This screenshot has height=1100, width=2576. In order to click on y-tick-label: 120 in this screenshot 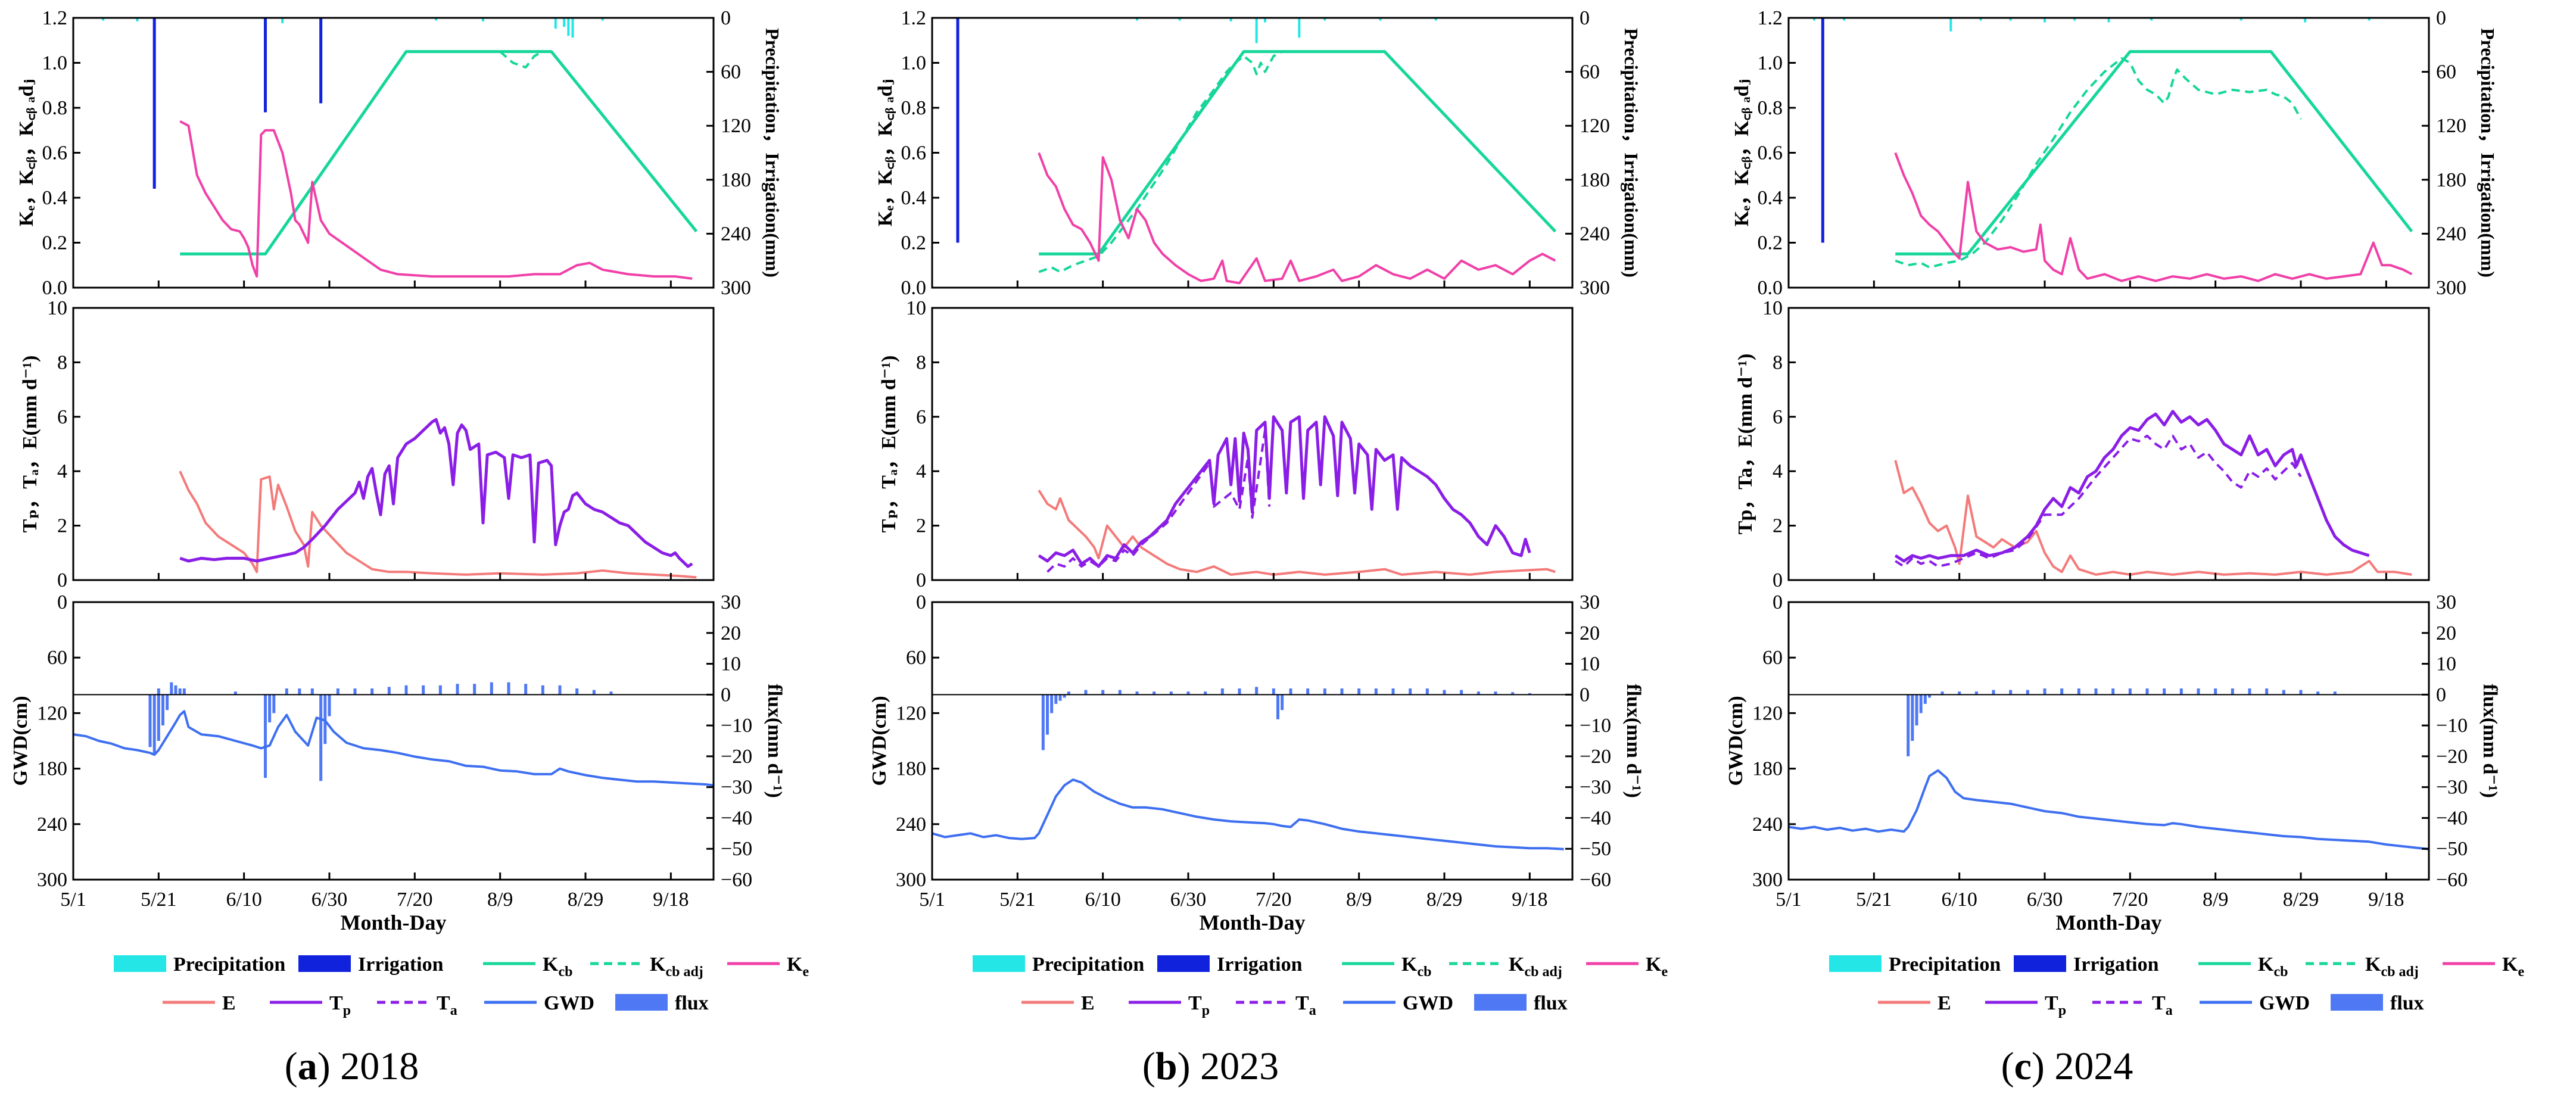, I will do `click(52, 713)`.